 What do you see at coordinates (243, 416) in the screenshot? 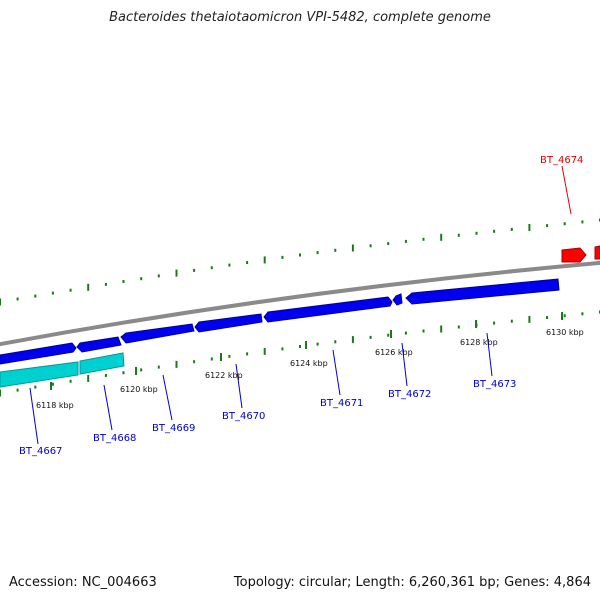
I see `gene-label-bt4670: BT_4670` at bounding box center [243, 416].